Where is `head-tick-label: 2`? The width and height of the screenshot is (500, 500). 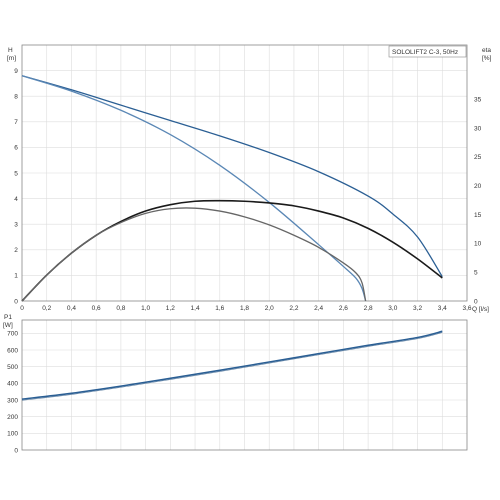
head-tick-label: 2 is located at coordinates (16, 250).